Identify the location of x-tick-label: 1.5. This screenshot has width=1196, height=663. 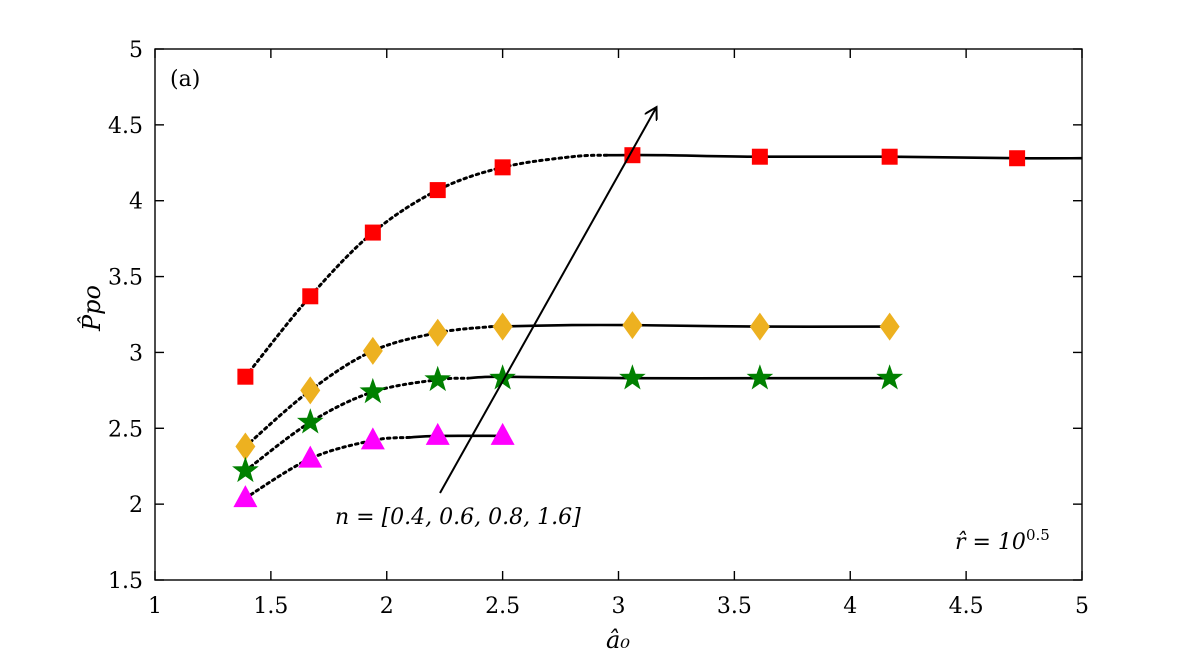
(270, 606).